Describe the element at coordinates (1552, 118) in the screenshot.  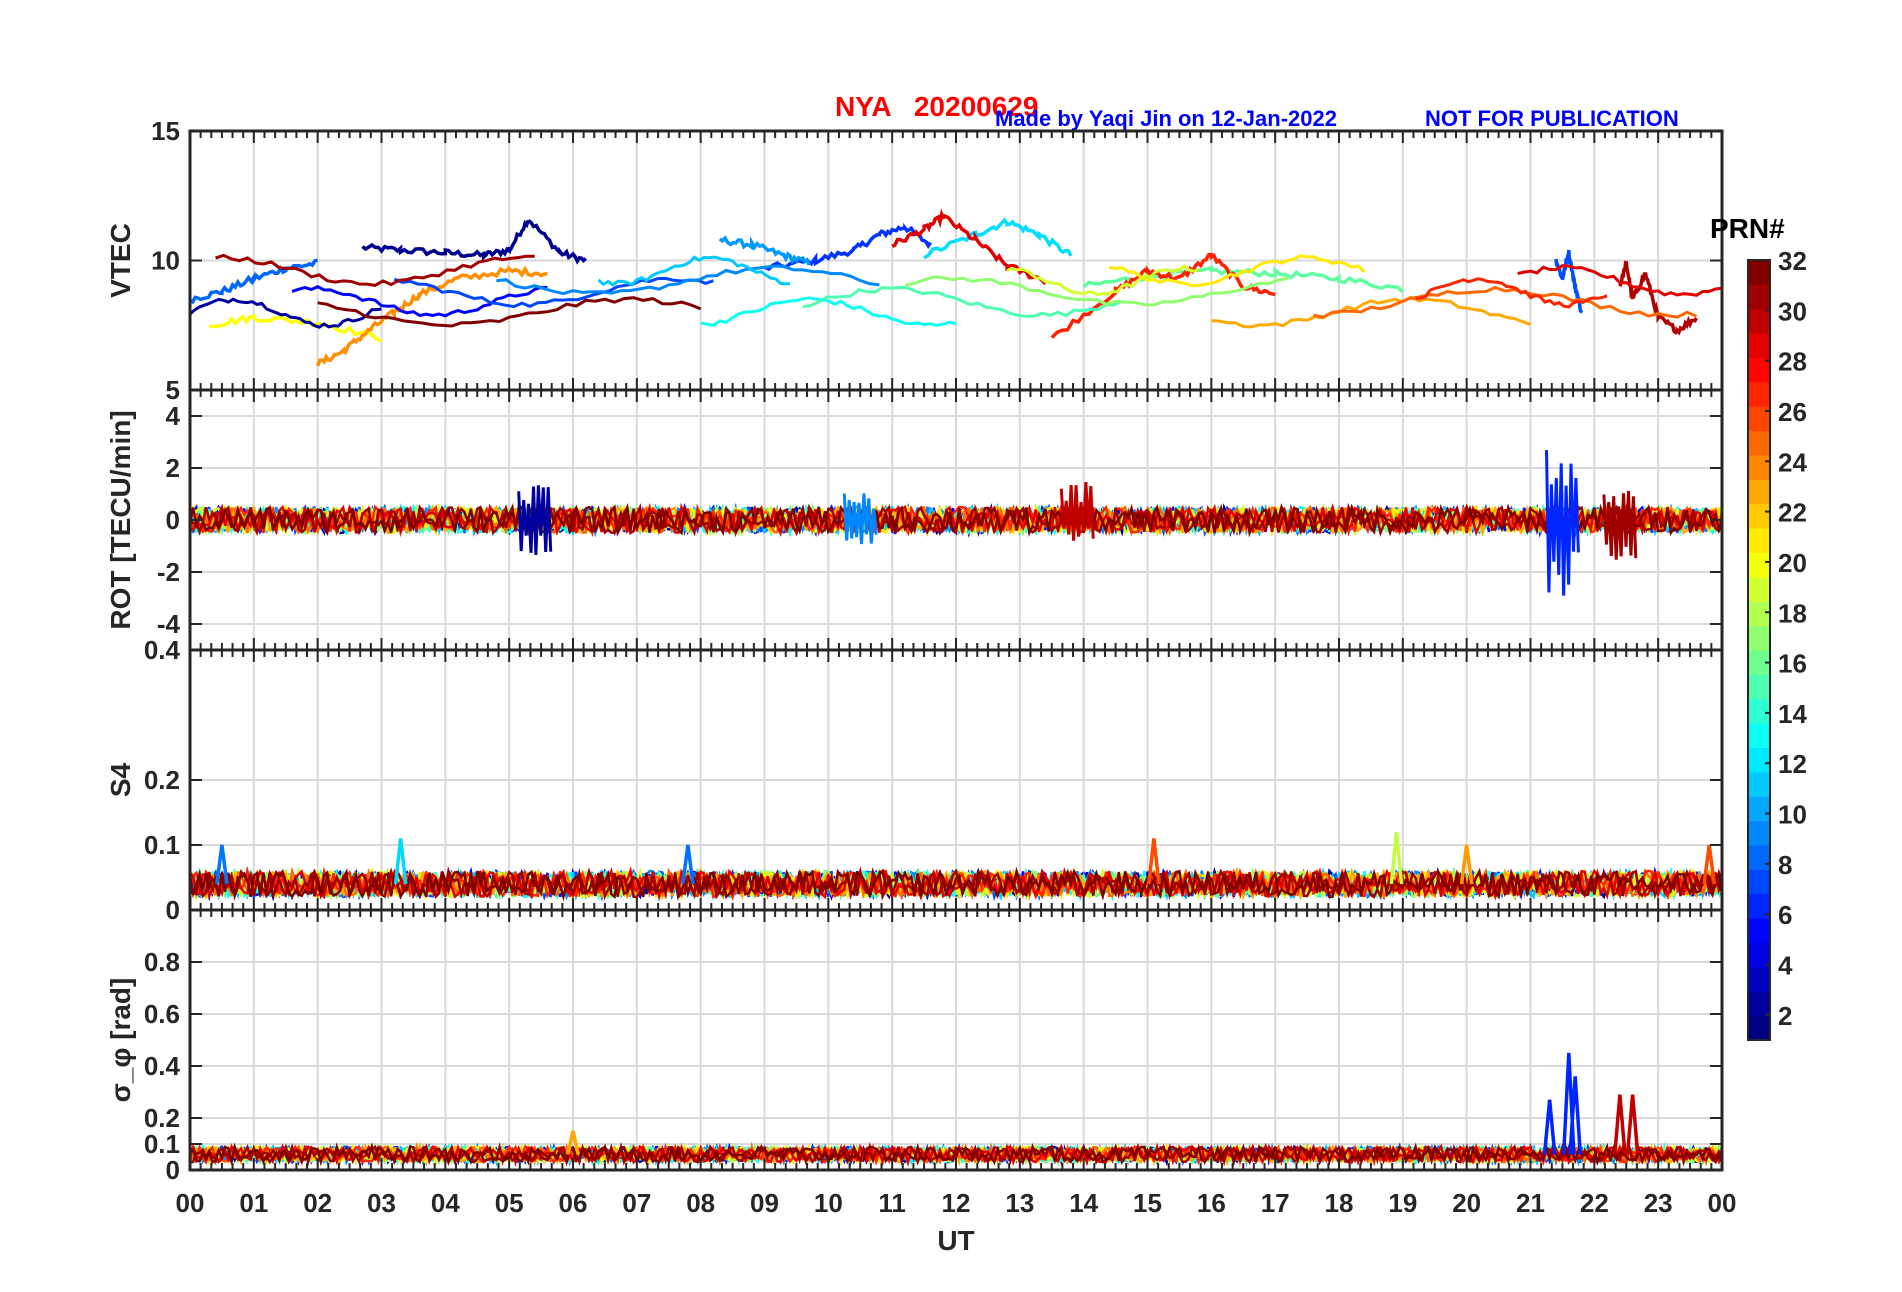
I see `publication-notice: NOT FOR PUBLICATION` at that location.